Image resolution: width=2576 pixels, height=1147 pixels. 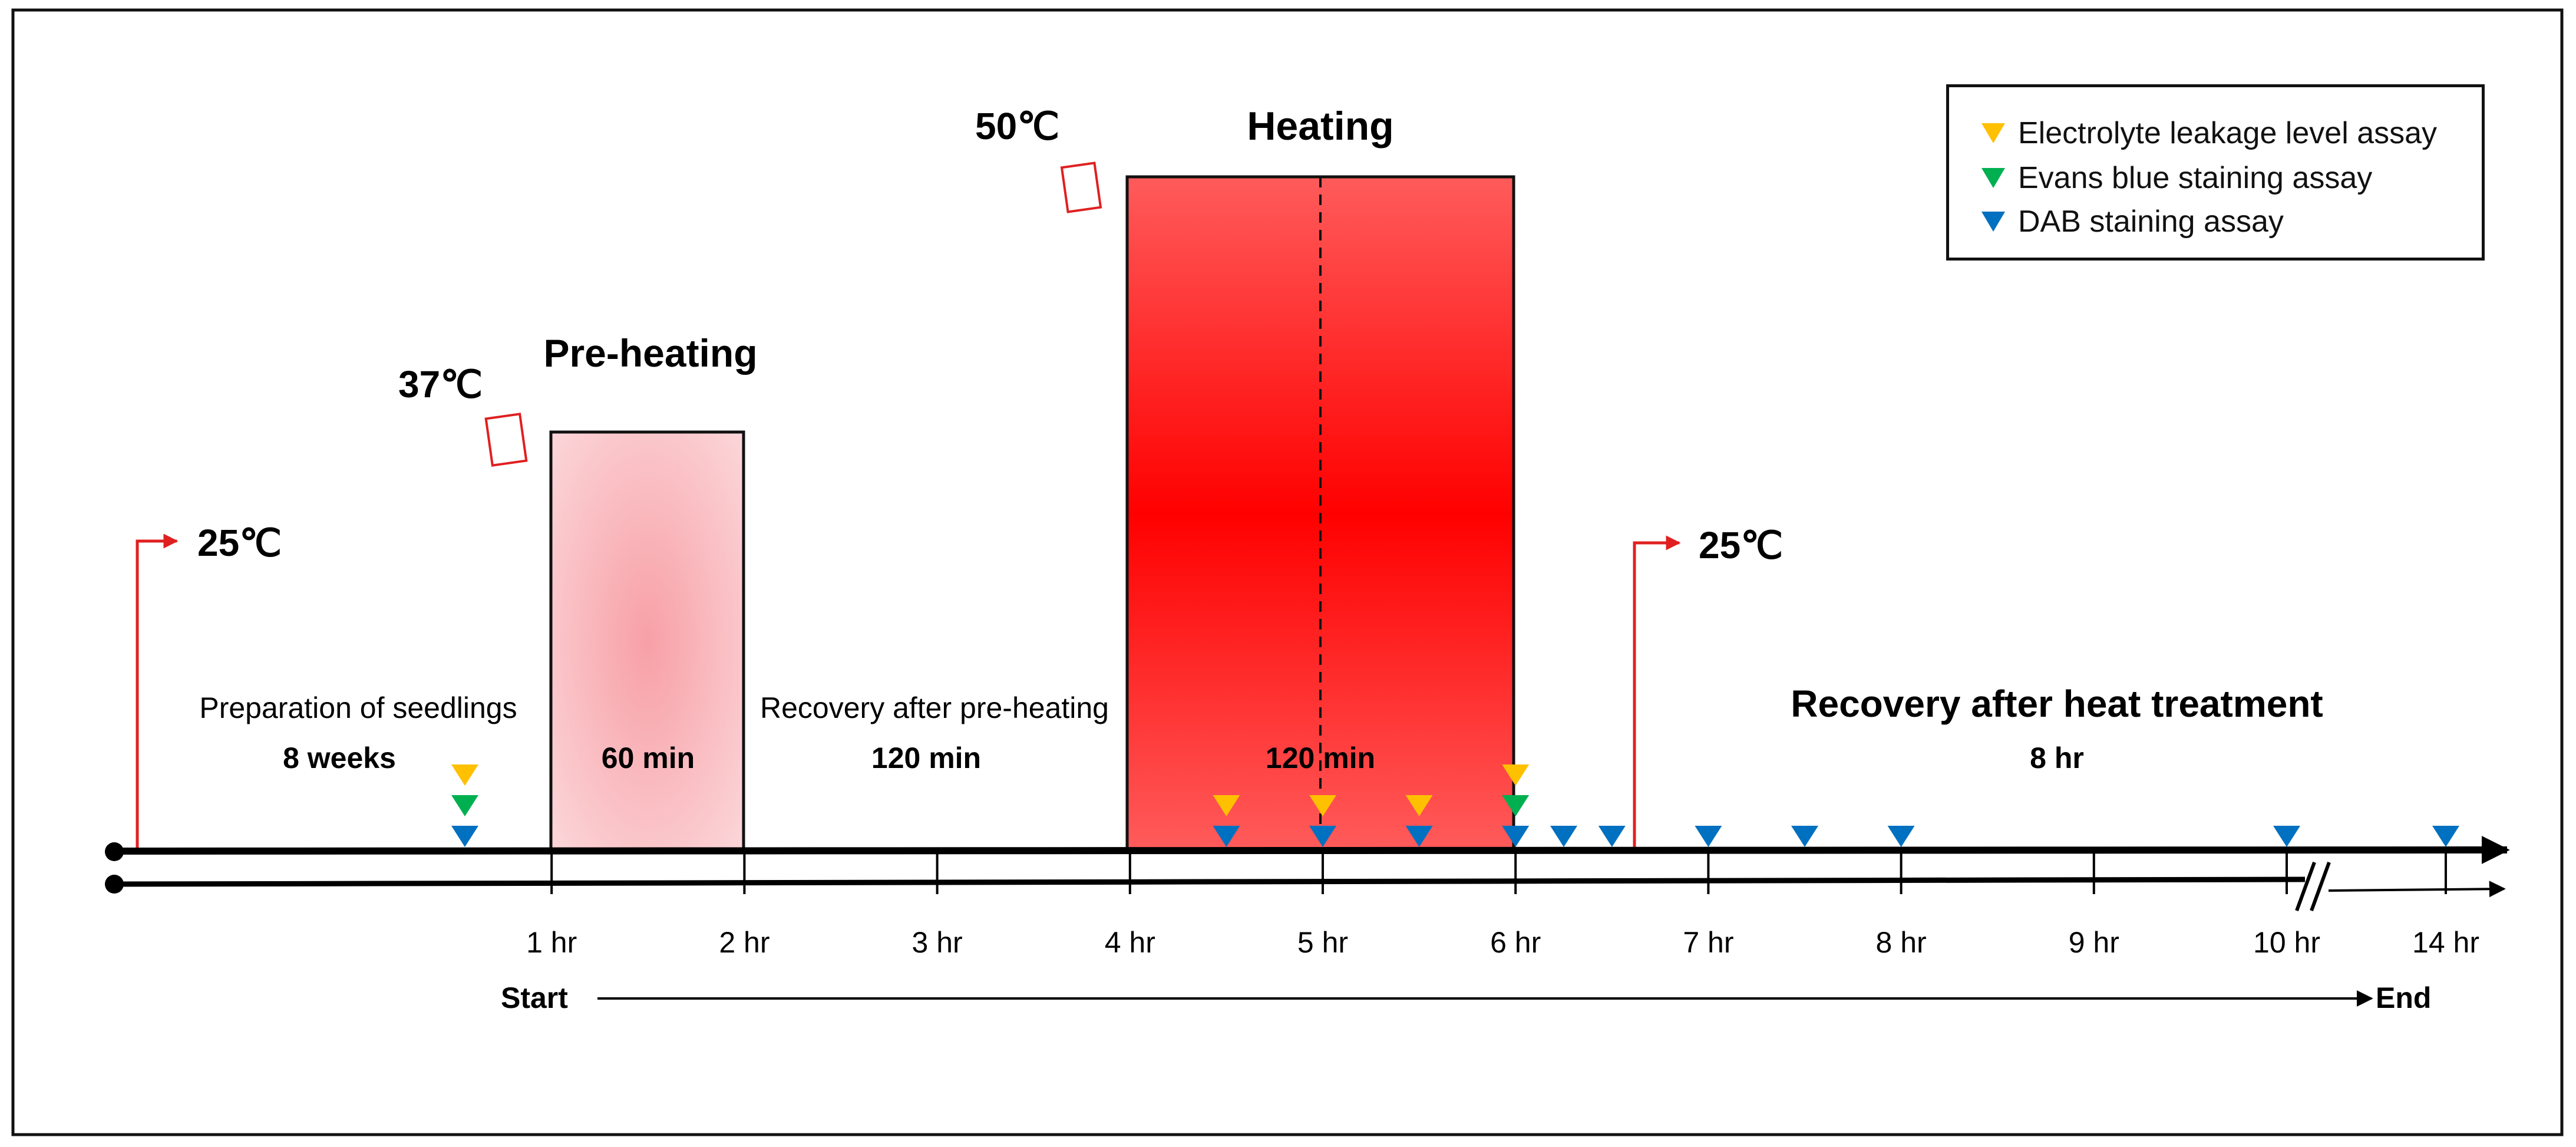 I want to click on end-temp-arrow, so click(x=1657, y=693).